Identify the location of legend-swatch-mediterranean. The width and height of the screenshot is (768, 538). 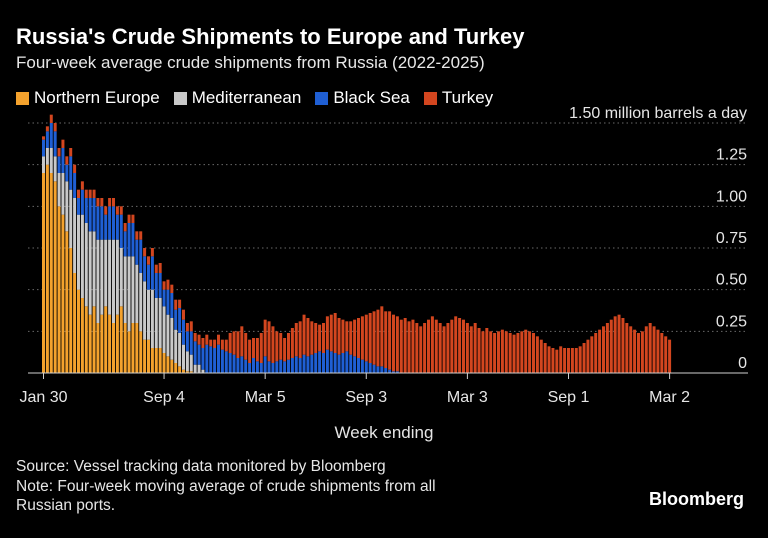
(180, 98).